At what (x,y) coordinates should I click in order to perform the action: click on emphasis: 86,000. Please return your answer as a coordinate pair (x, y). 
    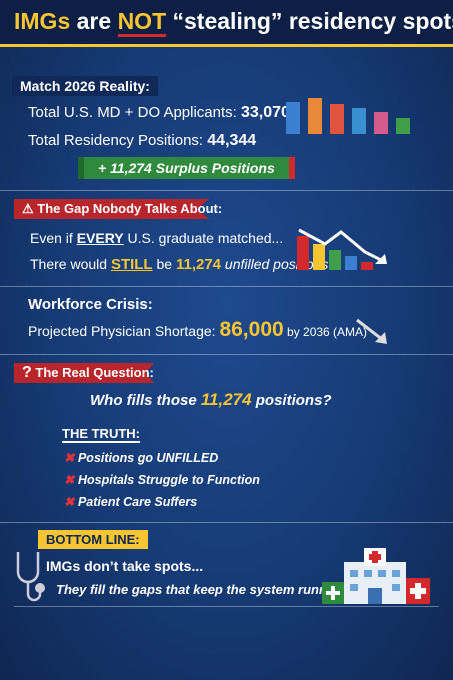
    Looking at the image, I should click on (251, 329).